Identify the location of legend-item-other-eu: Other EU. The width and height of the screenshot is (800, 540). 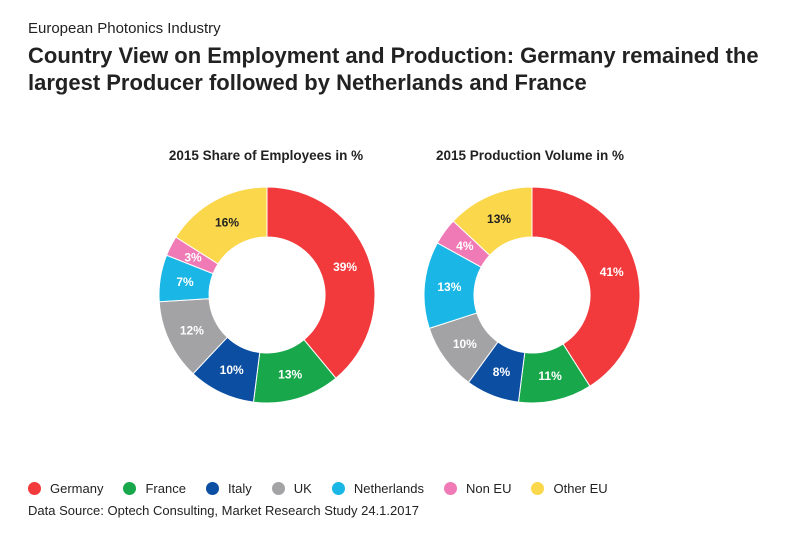
(569, 488).